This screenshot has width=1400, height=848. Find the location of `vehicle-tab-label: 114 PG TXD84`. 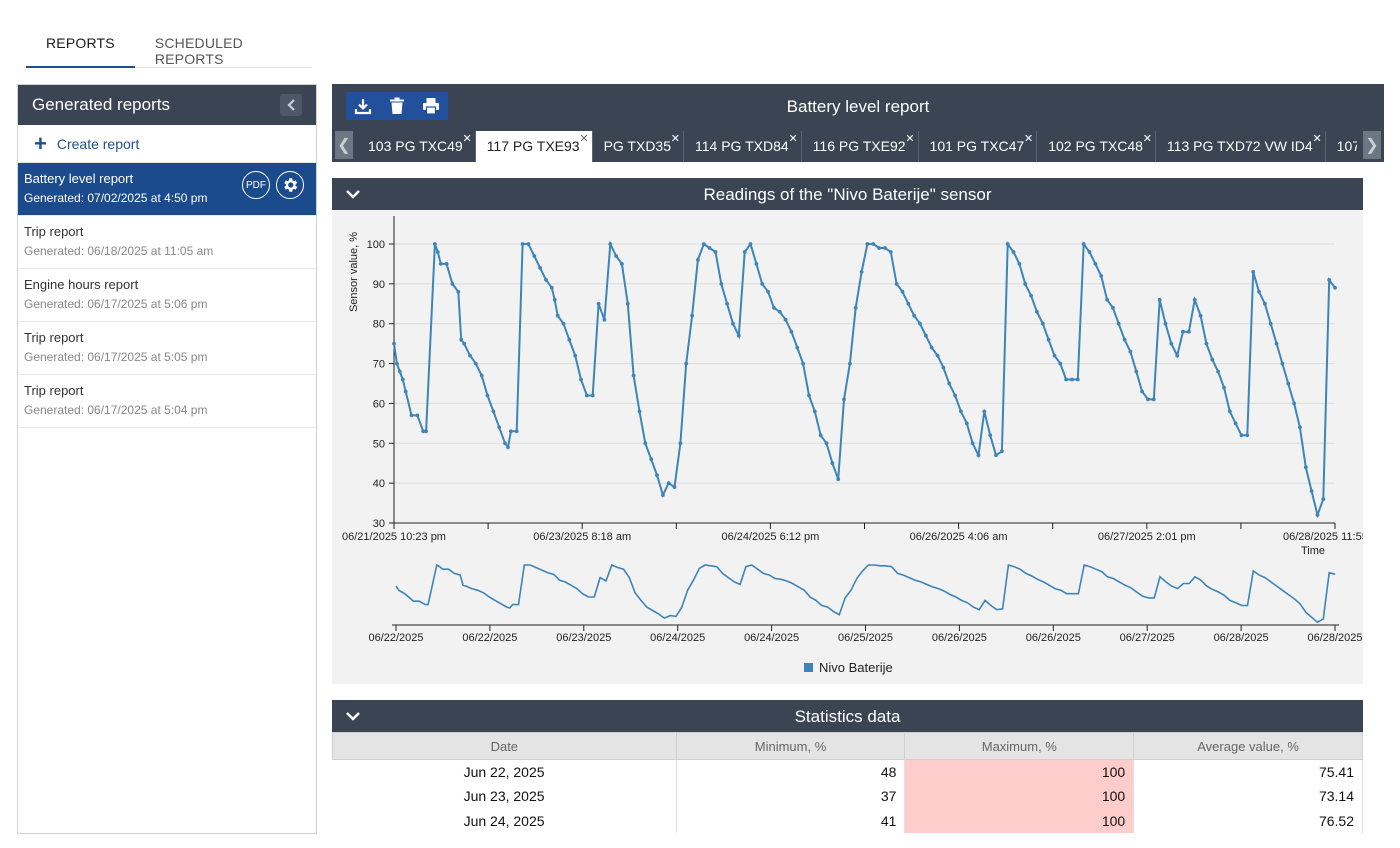

vehicle-tab-label: 114 PG TXD84 is located at coordinates (742, 146).